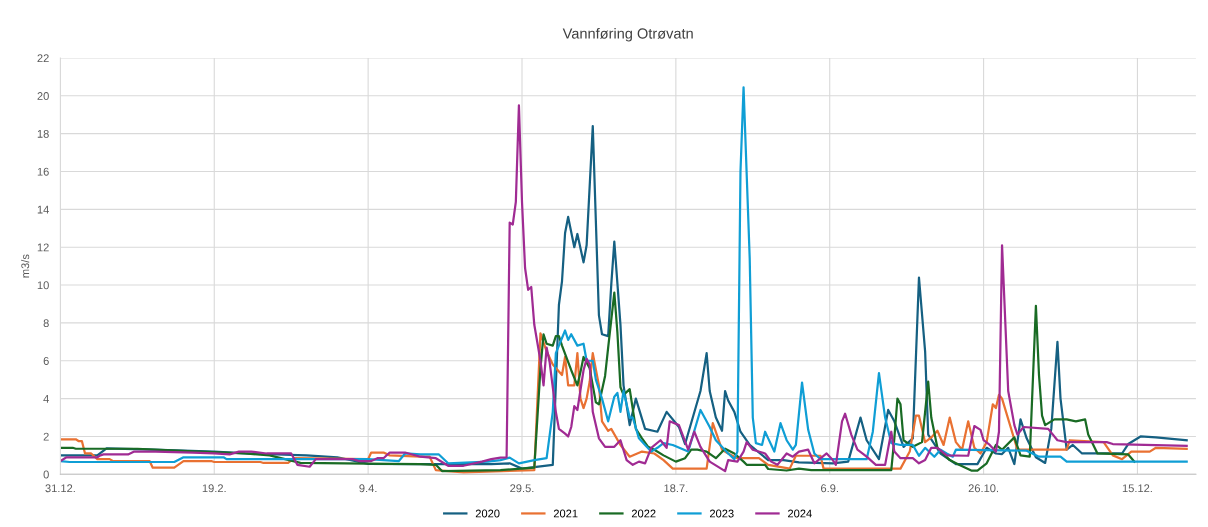  What do you see at coordinates (43, 209) in the screenshot?
I see `y-tick-label: 14` at bounding box center [43, 209].